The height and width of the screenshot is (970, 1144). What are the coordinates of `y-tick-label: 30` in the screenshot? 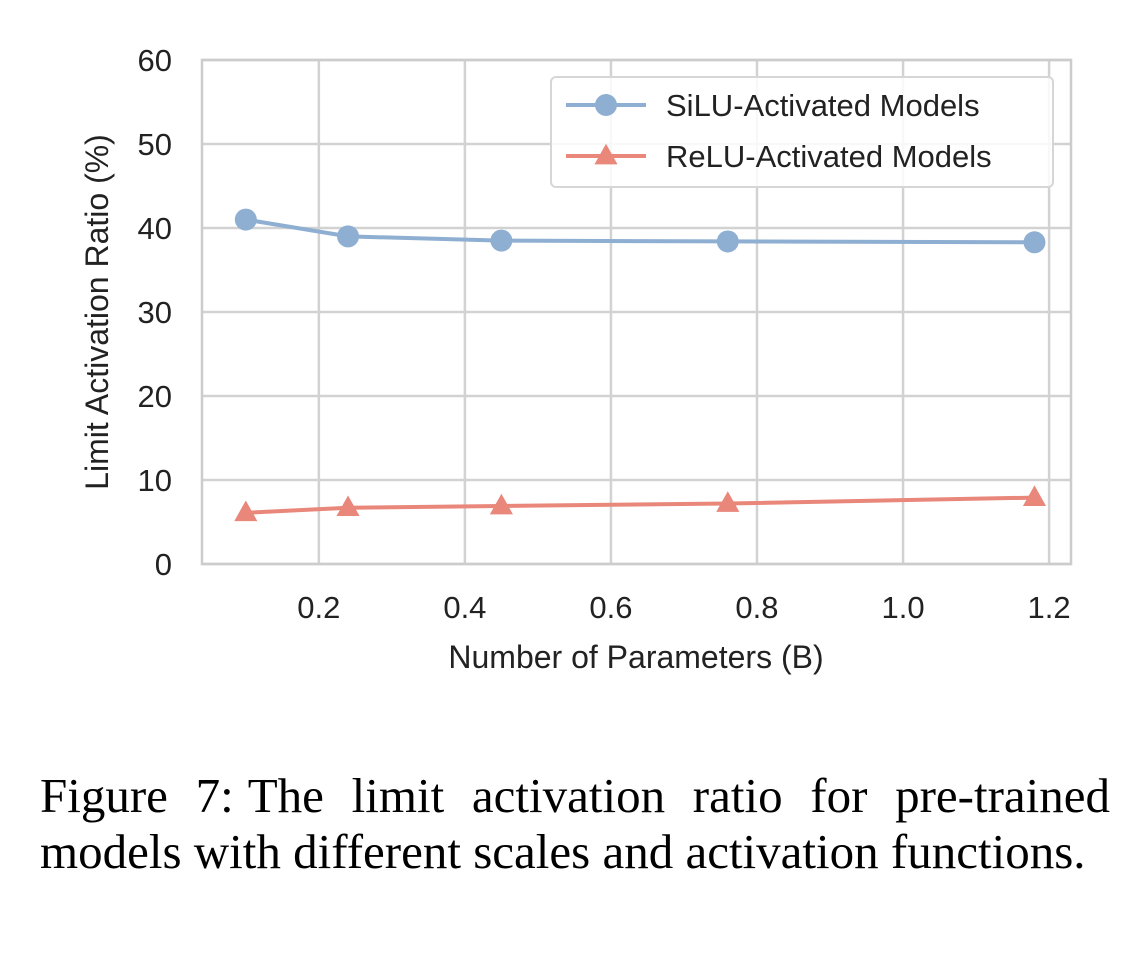 It's located at (155, 312).